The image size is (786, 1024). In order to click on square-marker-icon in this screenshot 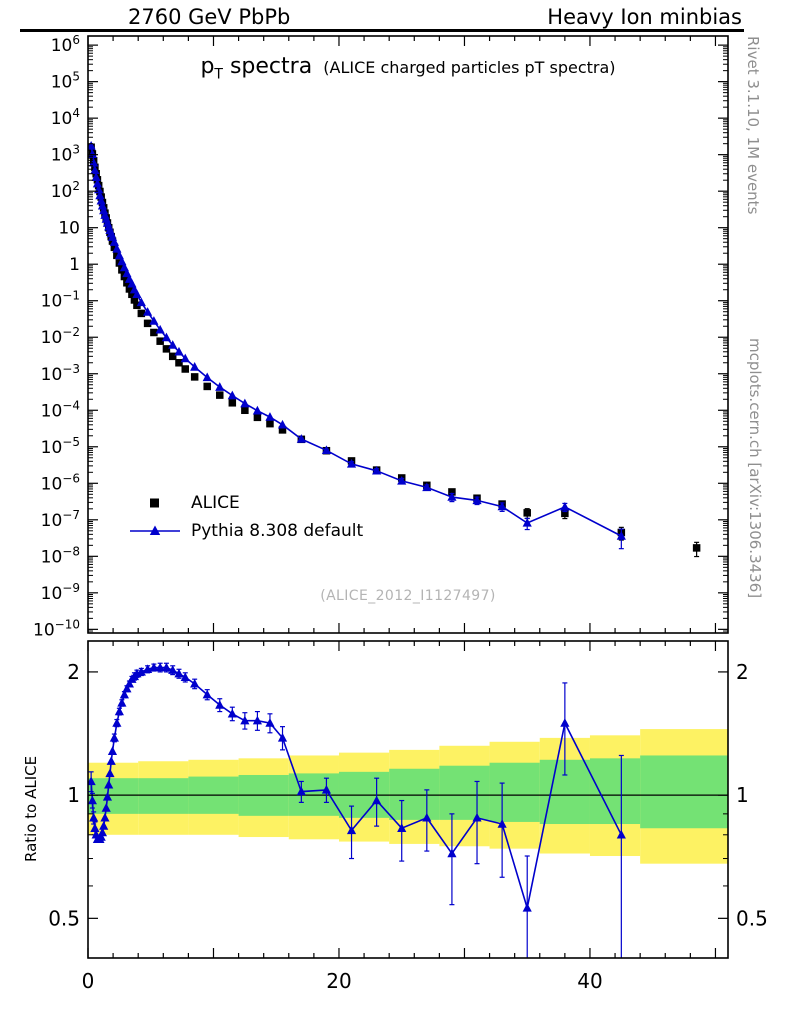, I will do `click(154, 503)`.